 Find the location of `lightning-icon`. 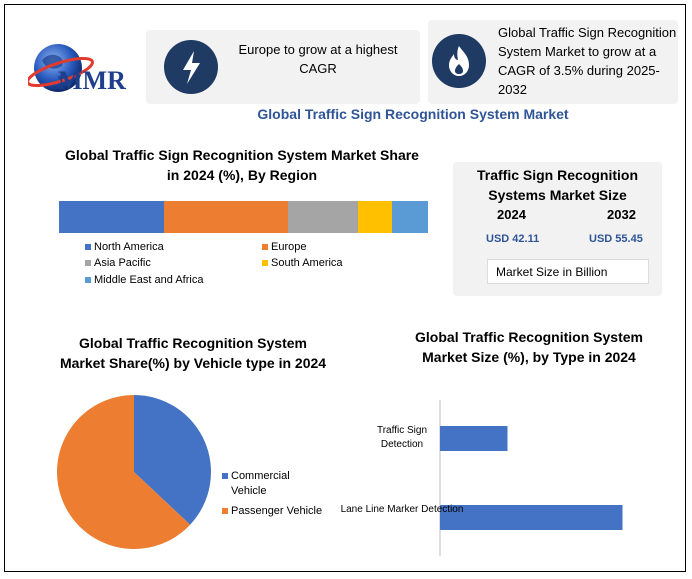

lightning-icon is located at coordinates (191, 67).